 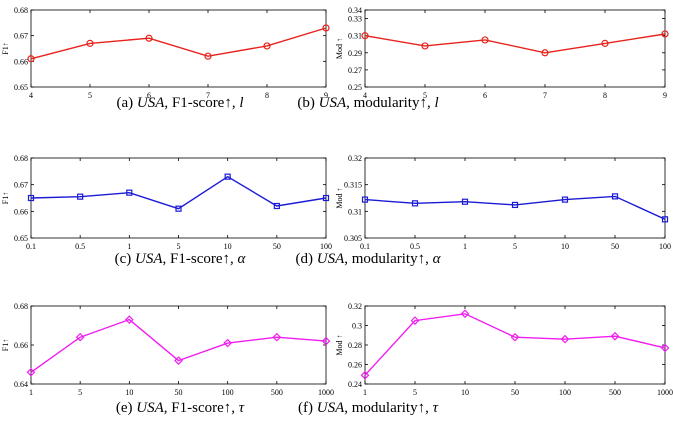 I want to click on y-tick-label: 0.29, so click(x=355, y=53).